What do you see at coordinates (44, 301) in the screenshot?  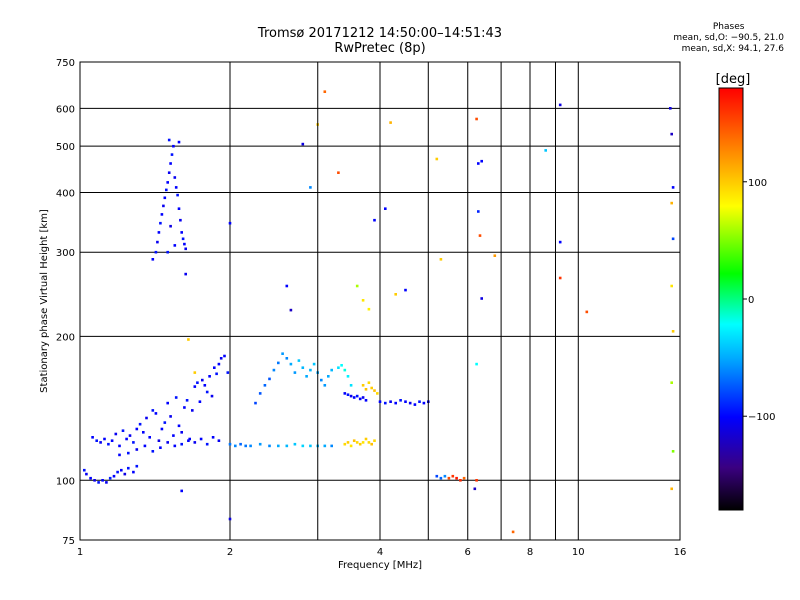 I see `y-axis-label: Stationary phase Virtual Height [km]` at bounding box center [44, 301].